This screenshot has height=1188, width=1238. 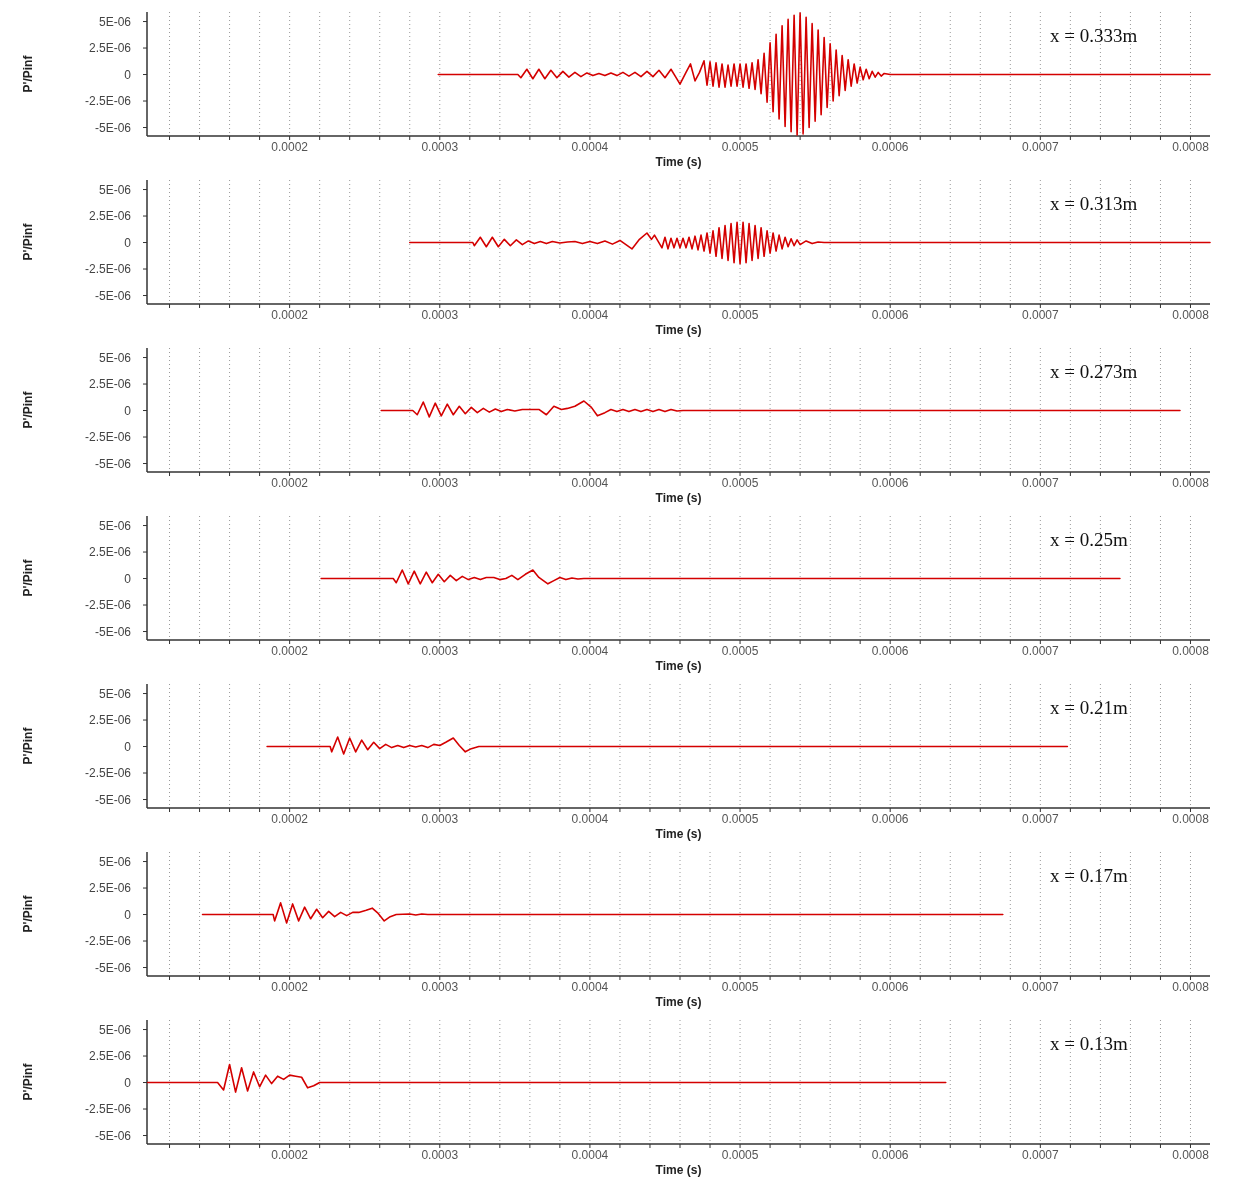 I want to click on annotation: x = 0.313m, so click(x=1094, y=203).